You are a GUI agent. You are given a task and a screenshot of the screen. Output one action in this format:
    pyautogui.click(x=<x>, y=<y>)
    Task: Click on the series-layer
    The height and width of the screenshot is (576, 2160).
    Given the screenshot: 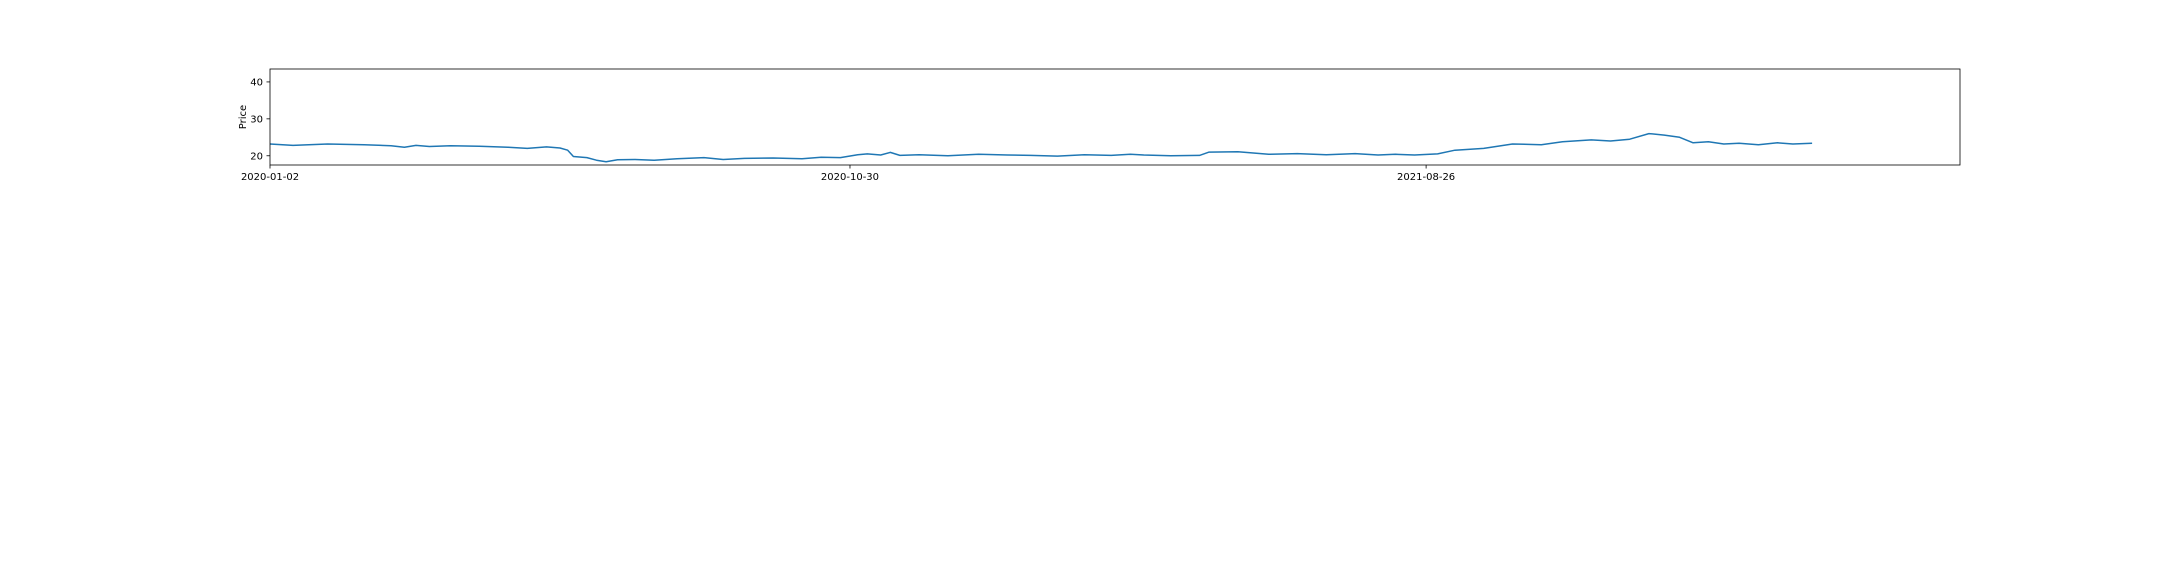 What is the action you would take?
    pyautogui.click(x=1041, y=147)
    